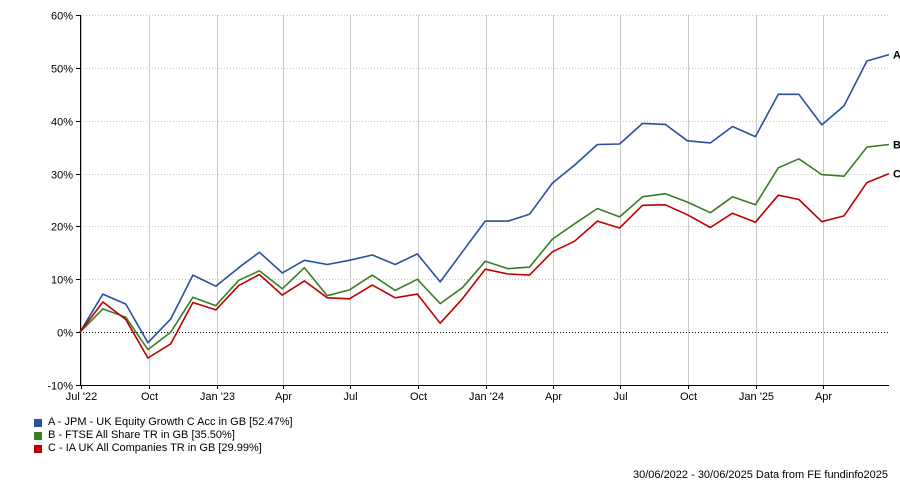 The image size is (900, 484). I want to click on series-end-label-b: B, so click(896, 146).